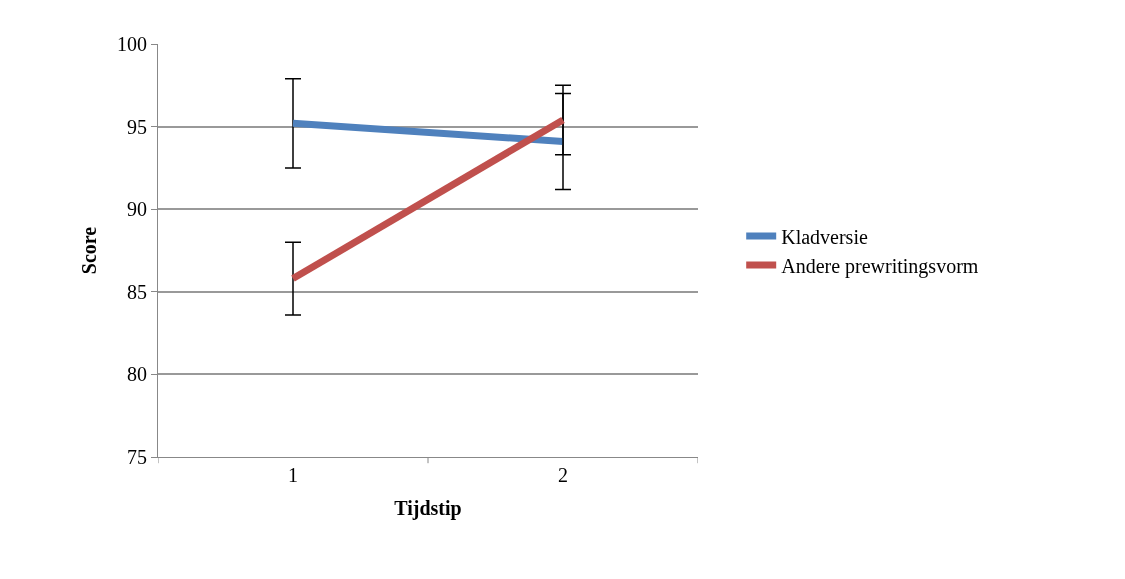  What do you see at coordinates (137, 291) in the screenshot?
I see `y-tick-label: 85` at bounding box center [137, 291].